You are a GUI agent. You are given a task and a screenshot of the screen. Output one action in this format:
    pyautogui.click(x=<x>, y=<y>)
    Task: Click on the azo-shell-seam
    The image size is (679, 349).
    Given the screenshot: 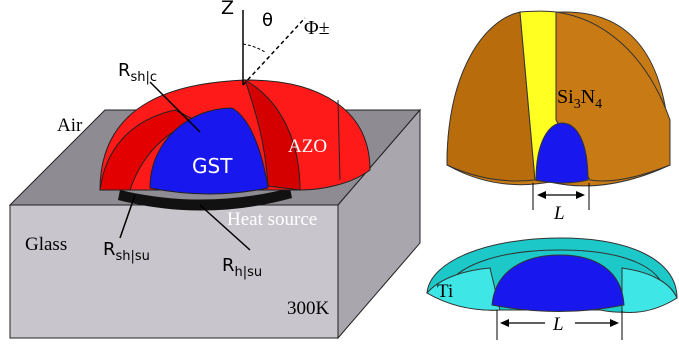 What is the action you would take?
    pyautogui.click(x=339, y=140)
    